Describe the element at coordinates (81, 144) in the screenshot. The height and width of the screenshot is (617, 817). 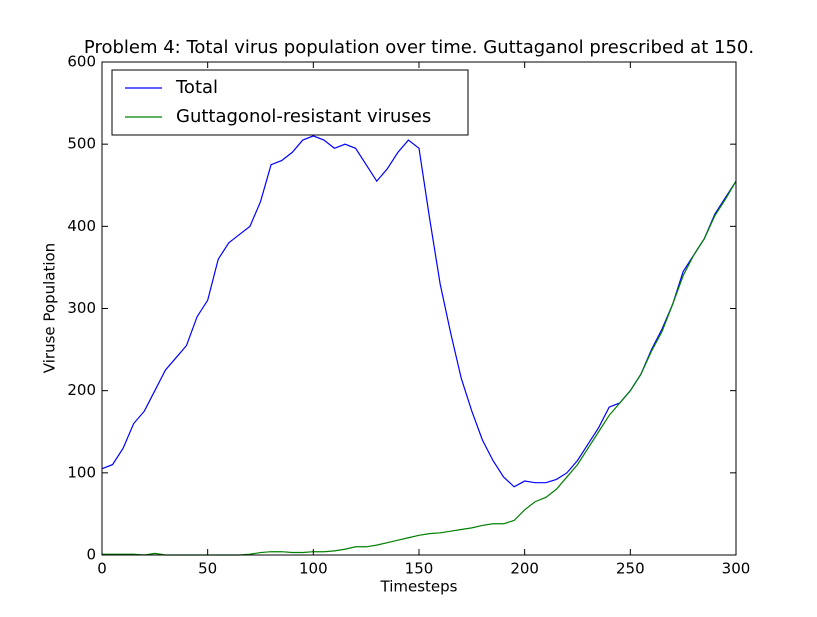
I see `y-tick-label: 500` at that location.